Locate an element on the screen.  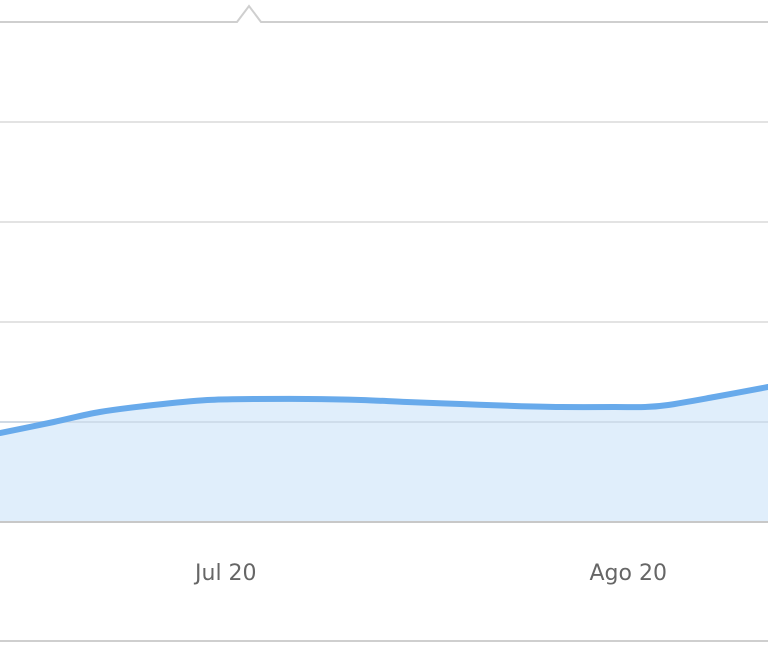
x-tick-label: Jul 20 is located at coordinates (225, 573).